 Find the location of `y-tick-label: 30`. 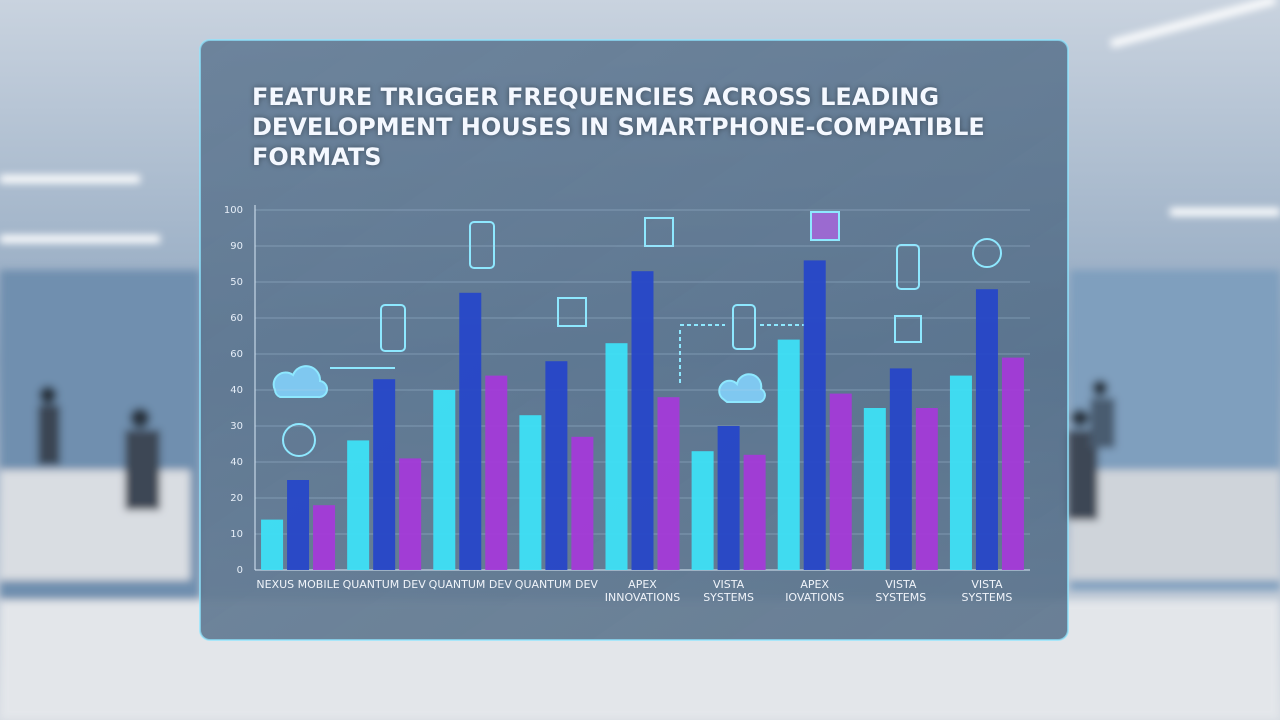

y-tick-label: 30 is located at coordinates (236, 426).